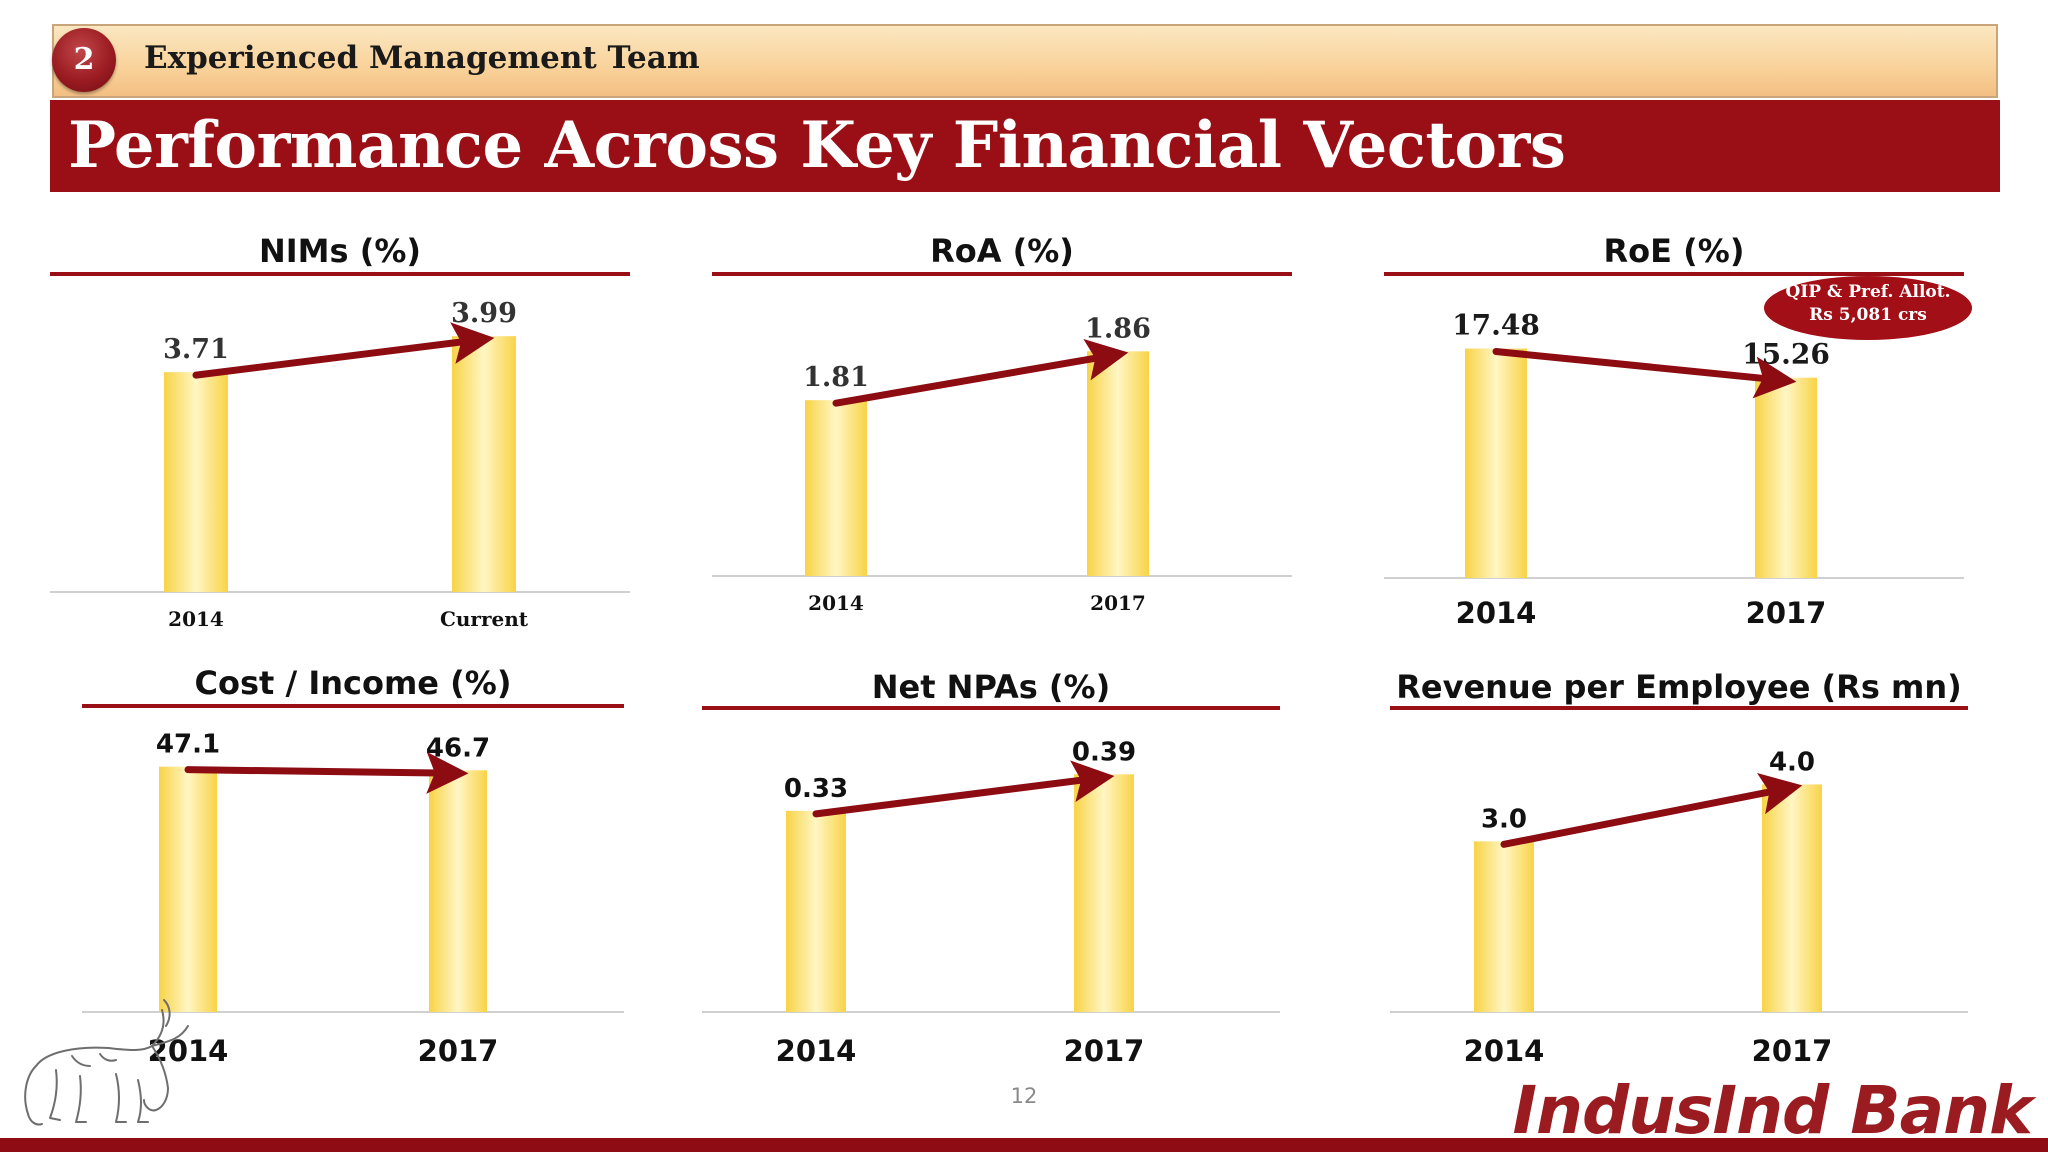 This screenshot has width=2048, height=1152. What do you see at coordinates (1002, 251) in the screenshot?
I see `chart-title: RoA (%)` at bounding box center [1002, 251].